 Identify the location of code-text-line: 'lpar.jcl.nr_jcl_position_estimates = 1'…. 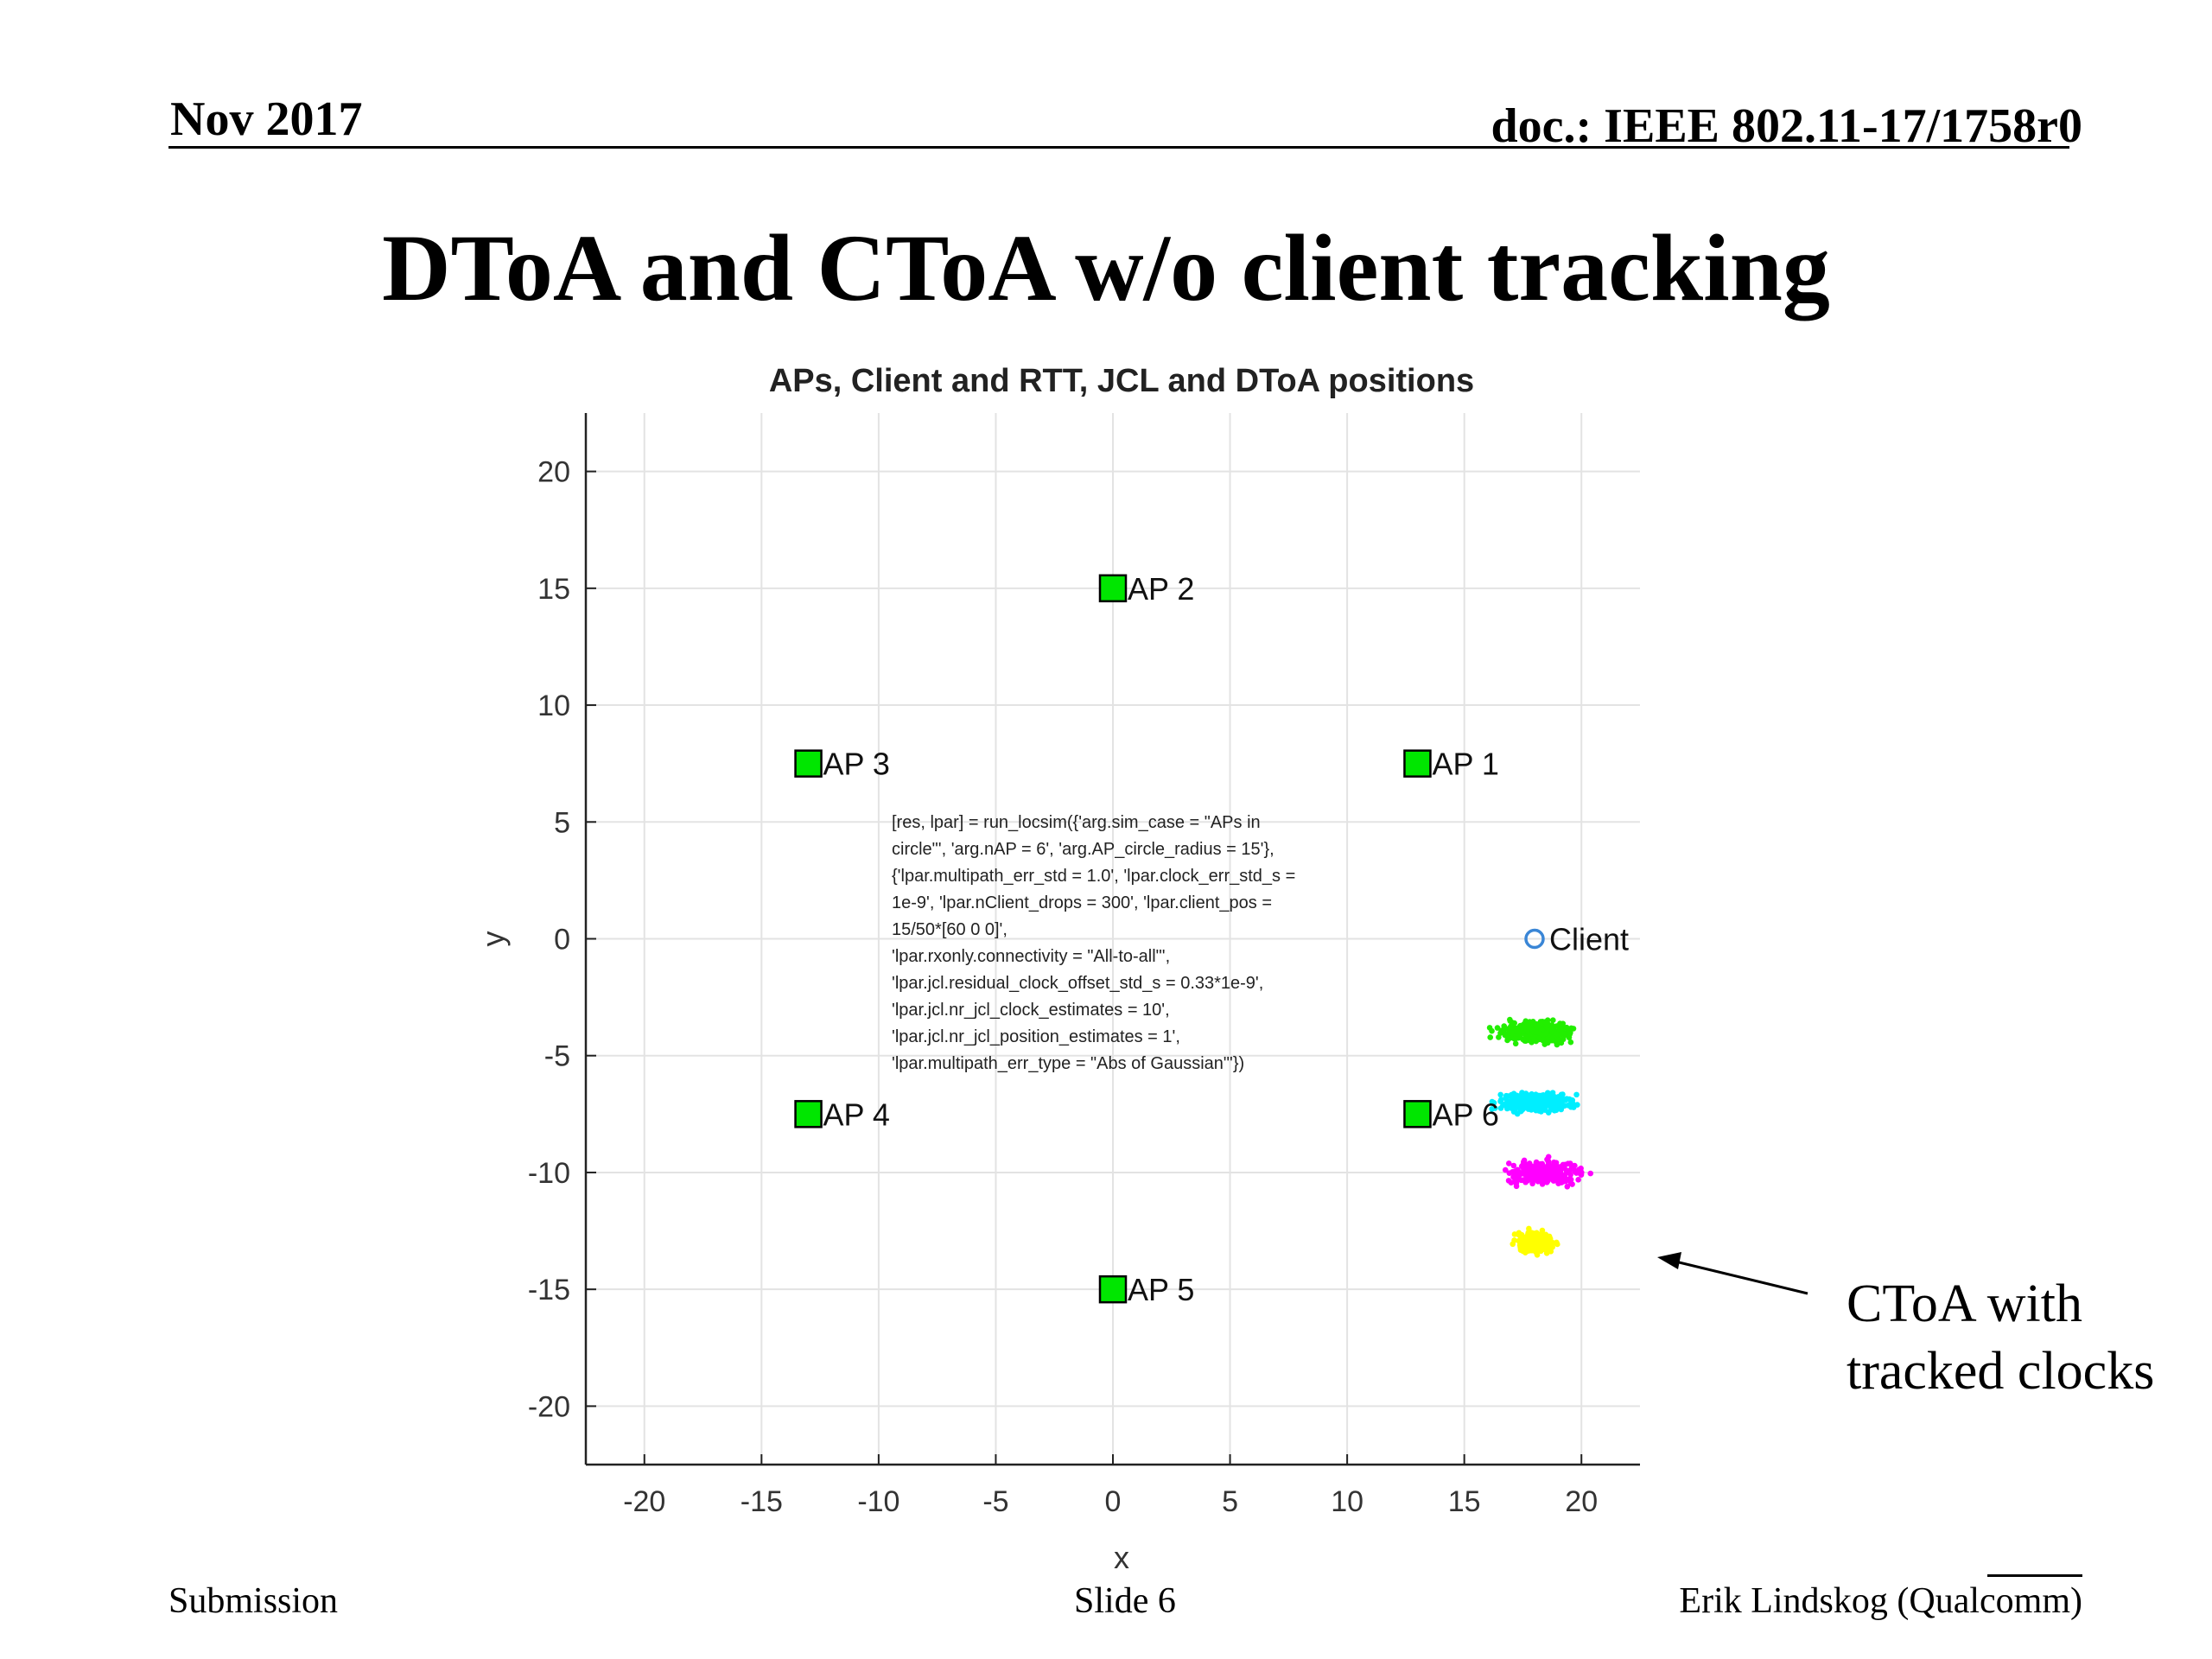
(1036, 1036).